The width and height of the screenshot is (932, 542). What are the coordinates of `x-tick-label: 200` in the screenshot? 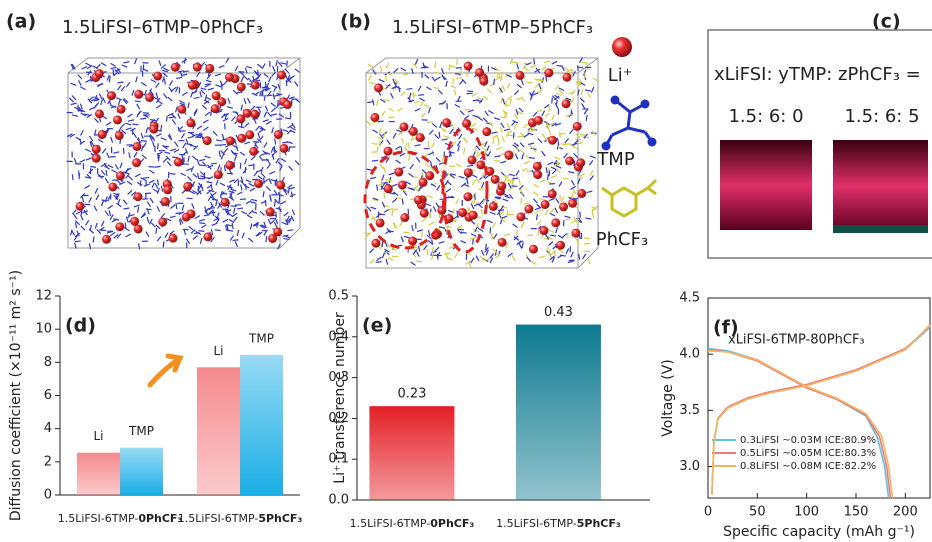 It's located at (905, 512).